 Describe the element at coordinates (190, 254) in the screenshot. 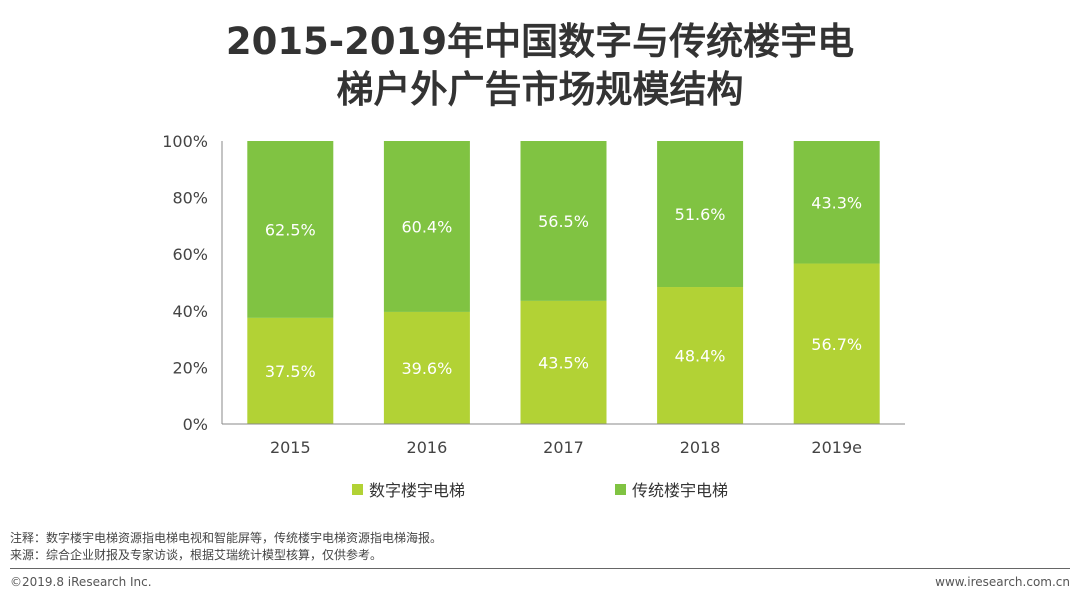

I see `y-tick-label: 60%` at that location.